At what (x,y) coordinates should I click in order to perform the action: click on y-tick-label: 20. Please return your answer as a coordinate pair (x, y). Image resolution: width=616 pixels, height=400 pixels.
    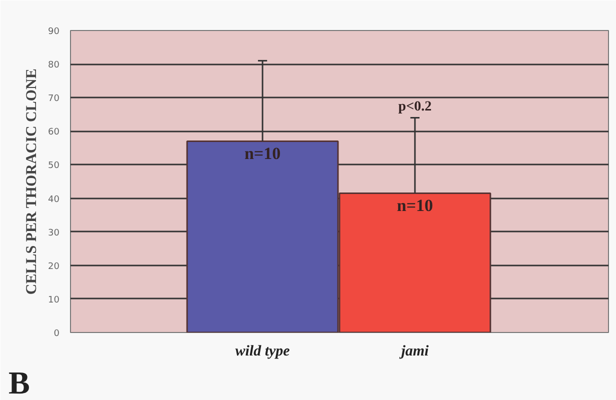
    Looking at the image, I should click on (54, 267).